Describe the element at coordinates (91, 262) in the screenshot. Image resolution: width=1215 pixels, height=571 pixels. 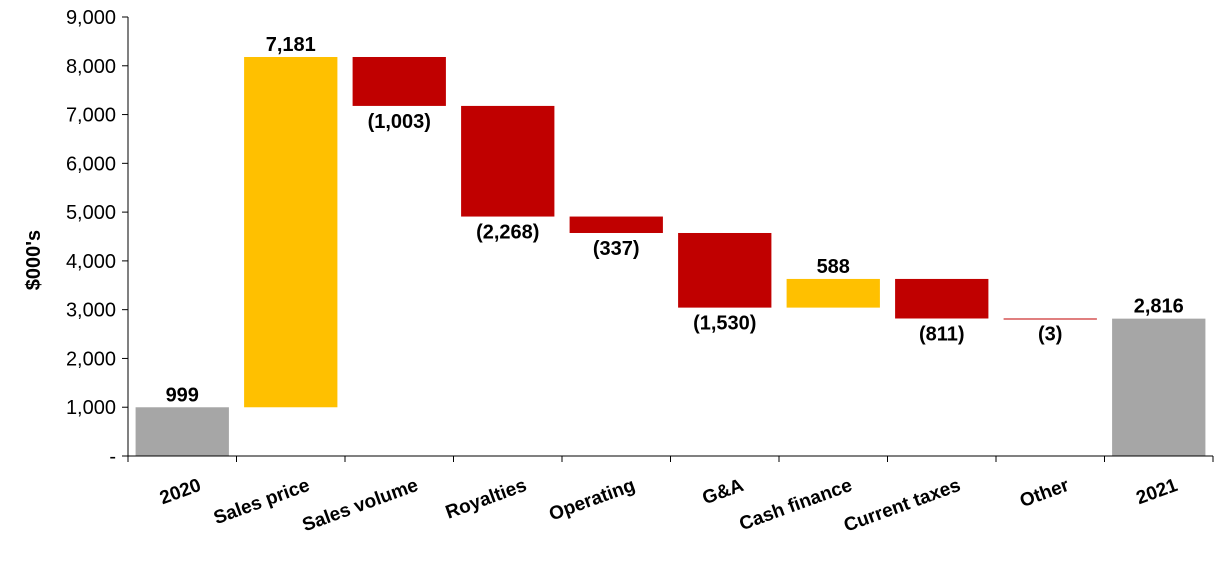
I see `y-tick-label: 4,000` at that location.